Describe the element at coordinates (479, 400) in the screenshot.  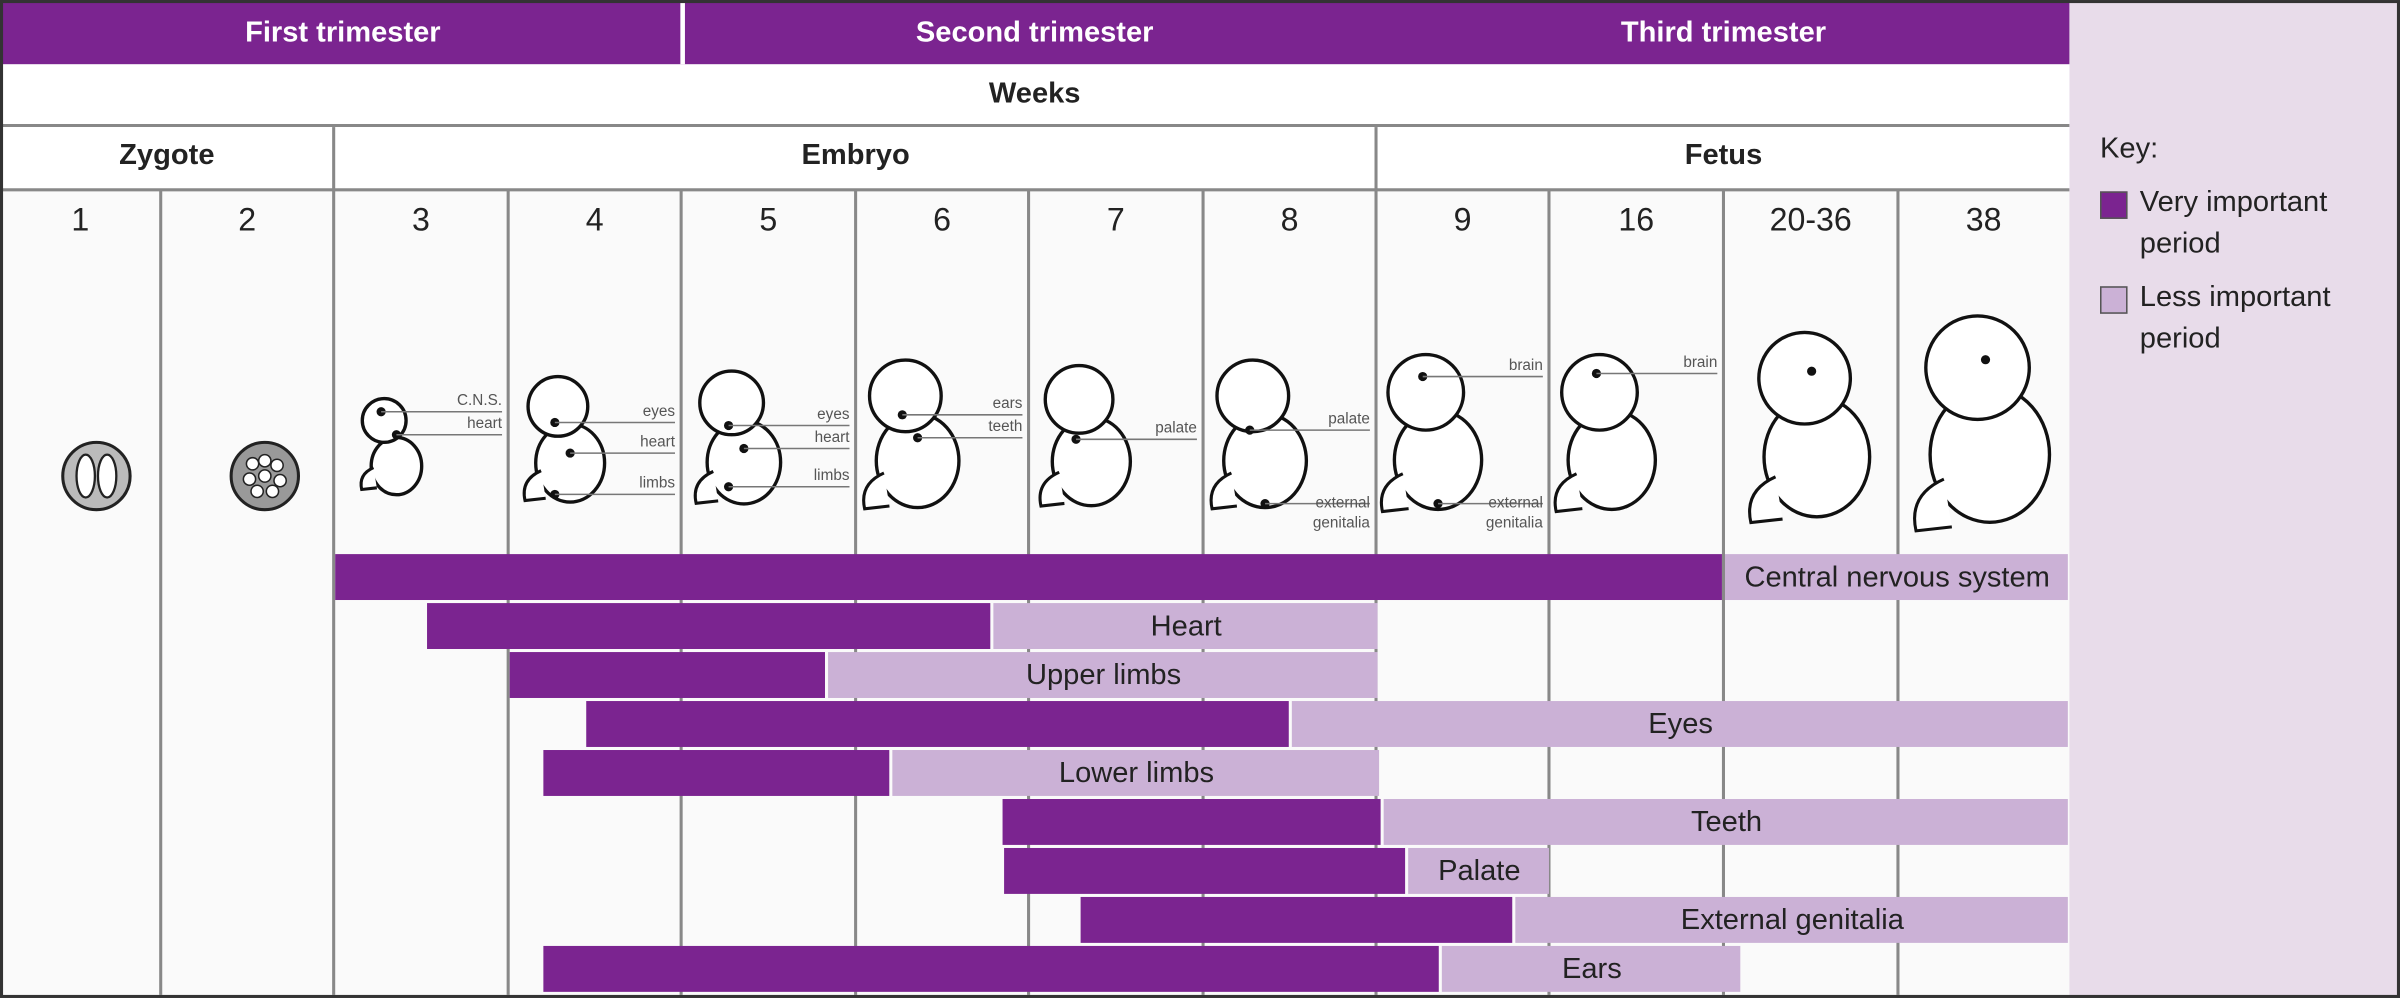
I see `annotation-label: C.N.S.` at that location.